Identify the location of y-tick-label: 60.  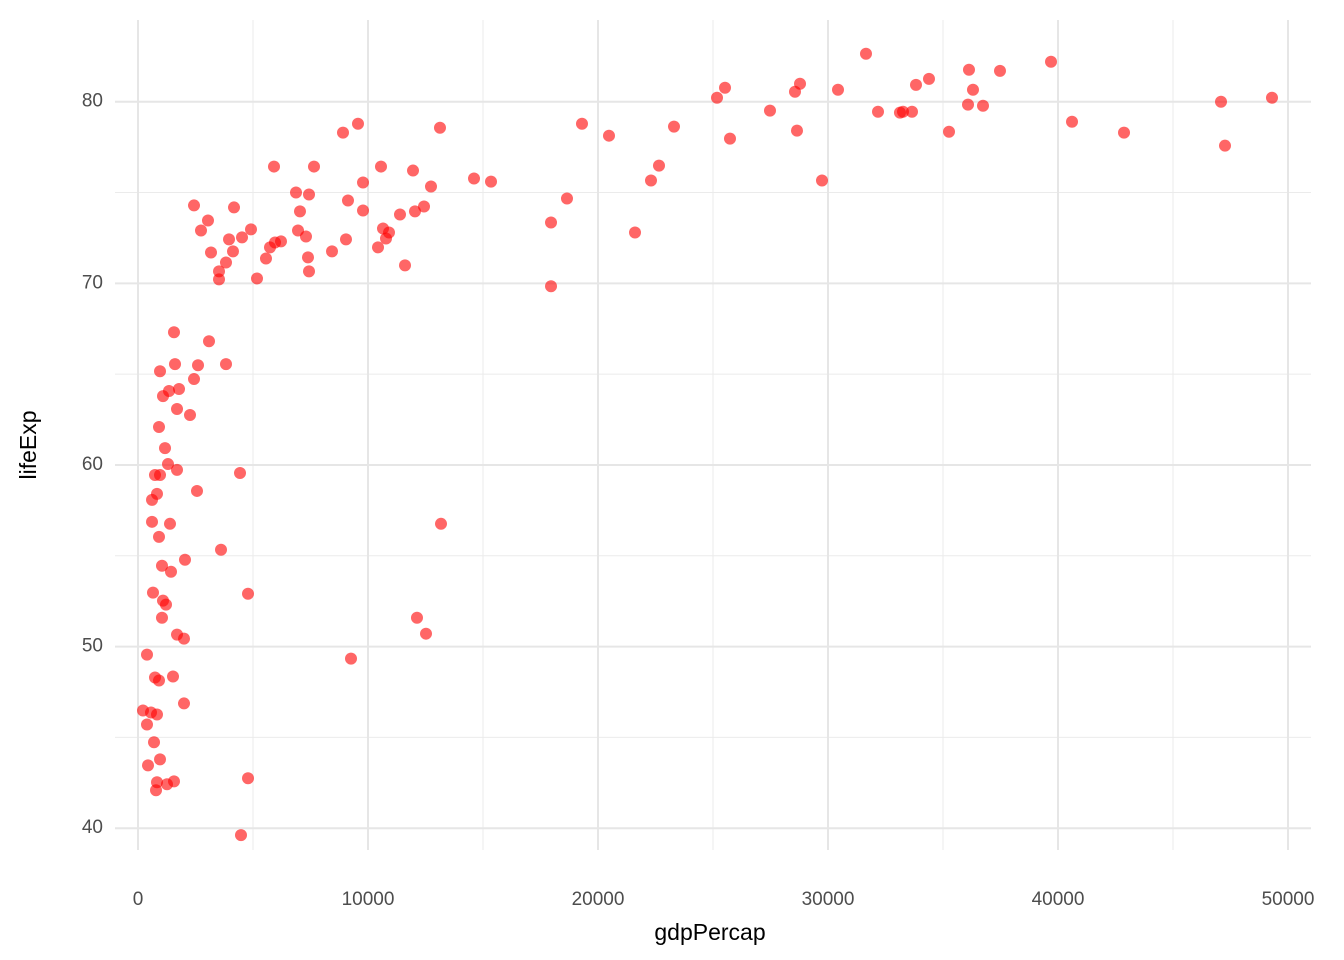
(92, 464).